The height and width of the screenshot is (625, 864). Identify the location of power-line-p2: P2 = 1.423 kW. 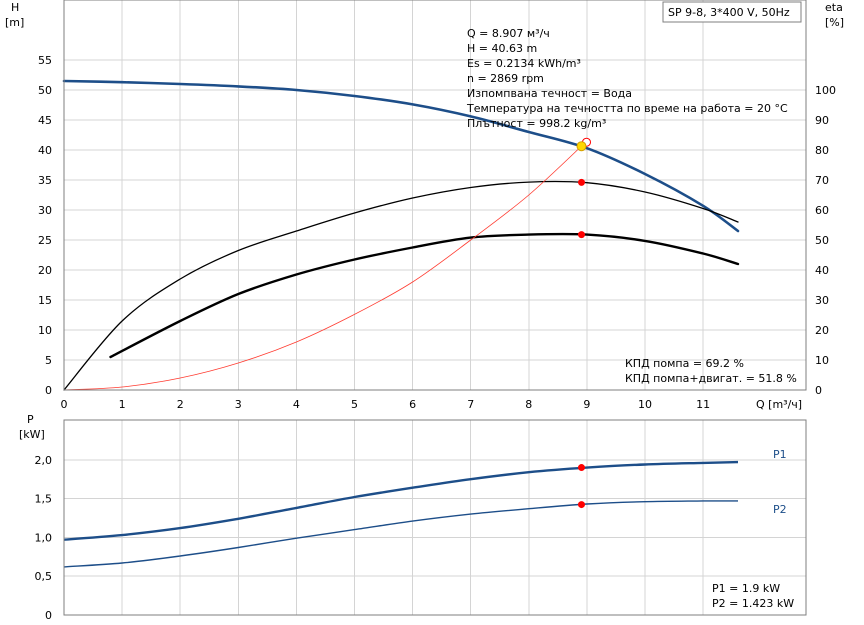
(753, 603).